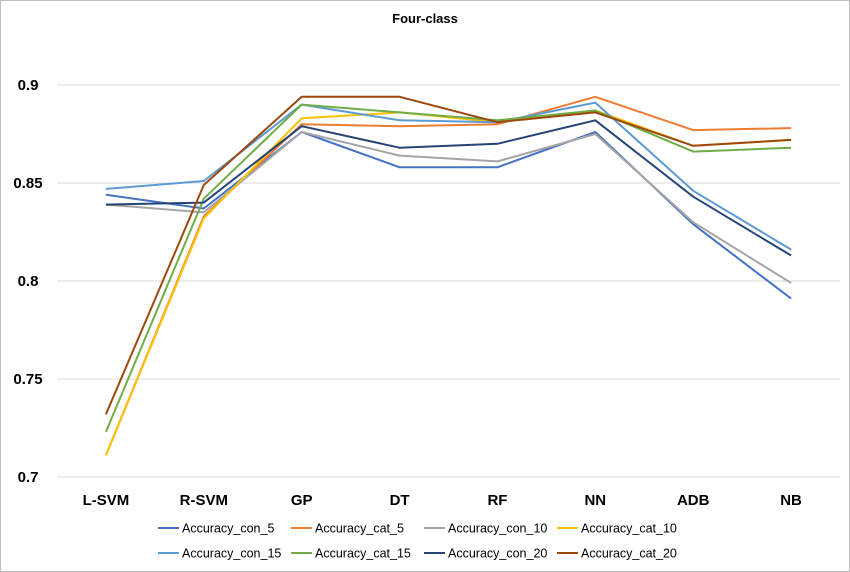 Image resolution: width=850 pixels, height=572 pixels. Describe the element at coordinates (231, 554) in the screenshot. I see `legend-label: Accuracy_con_15` at that location.